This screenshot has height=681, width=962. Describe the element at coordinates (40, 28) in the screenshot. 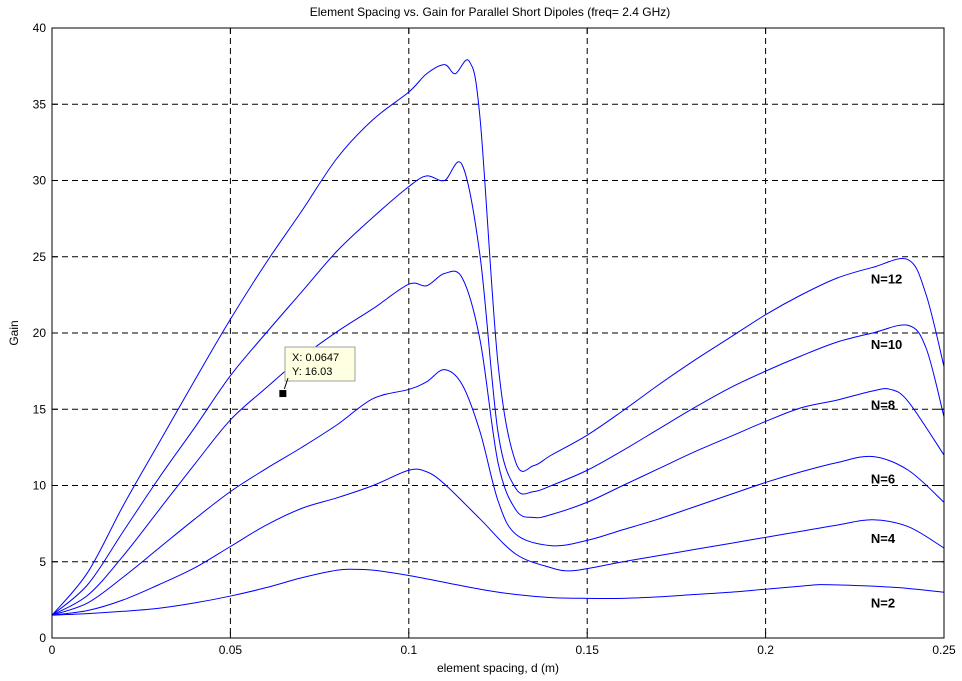

I see `y-tick-label: 40` at that location.